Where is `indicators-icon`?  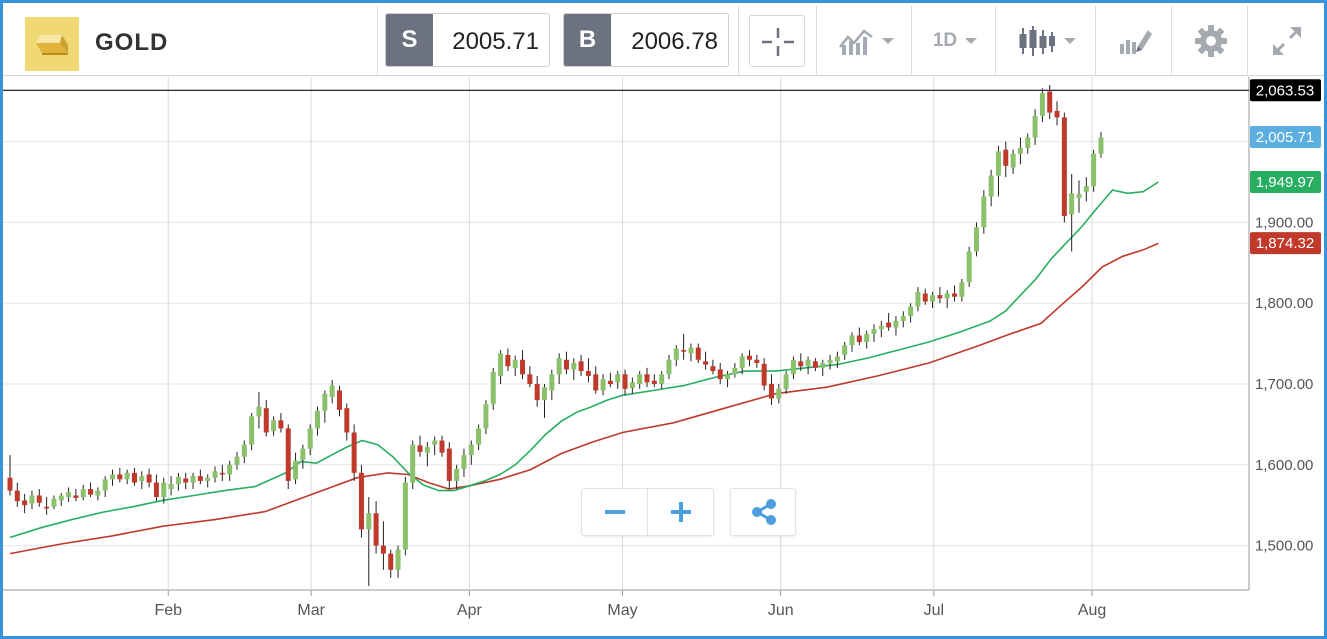
indicators-icon is located at coordinates (856, 42).